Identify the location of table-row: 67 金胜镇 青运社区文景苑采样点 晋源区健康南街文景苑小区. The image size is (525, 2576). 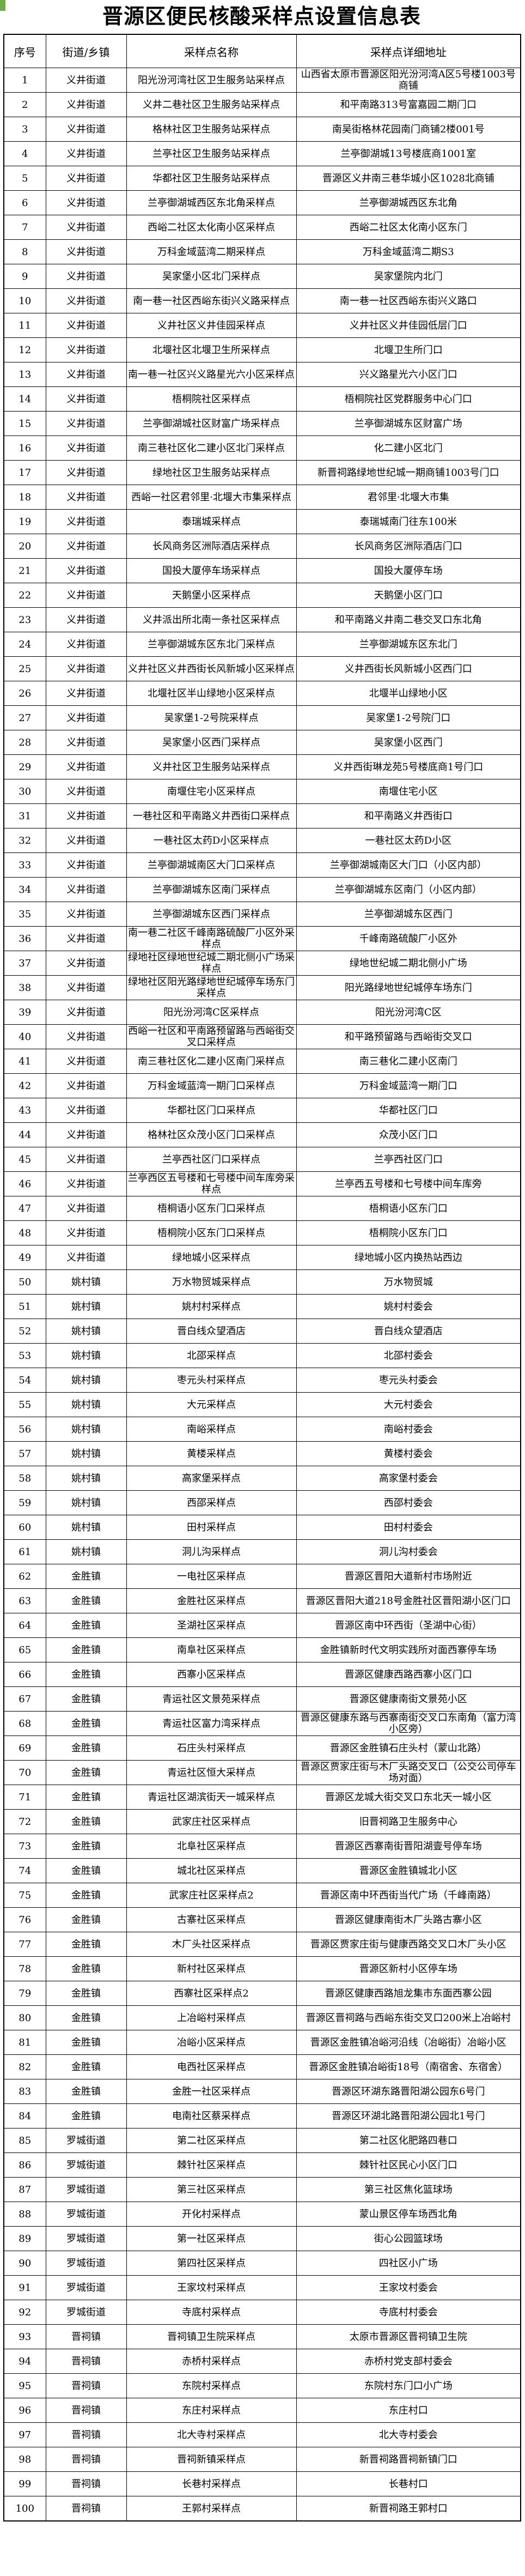
(262, 1699).